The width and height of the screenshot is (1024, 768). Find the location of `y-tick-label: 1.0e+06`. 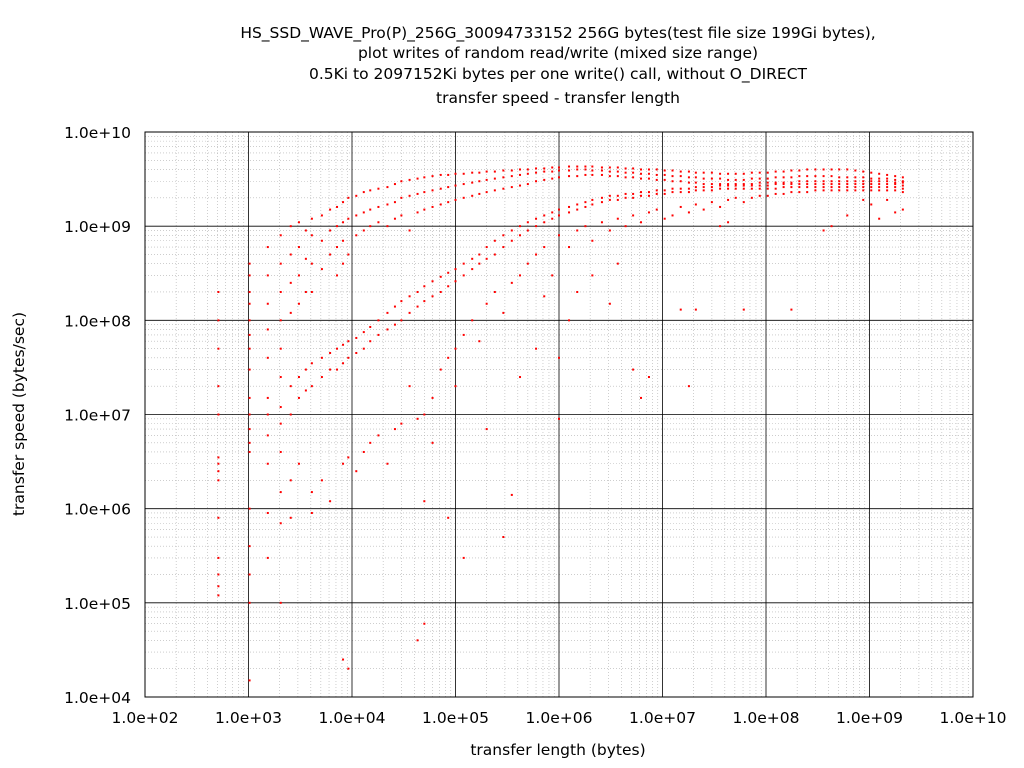

y-tick-label: 1.0e+06 is located at coordinates (97, 510).